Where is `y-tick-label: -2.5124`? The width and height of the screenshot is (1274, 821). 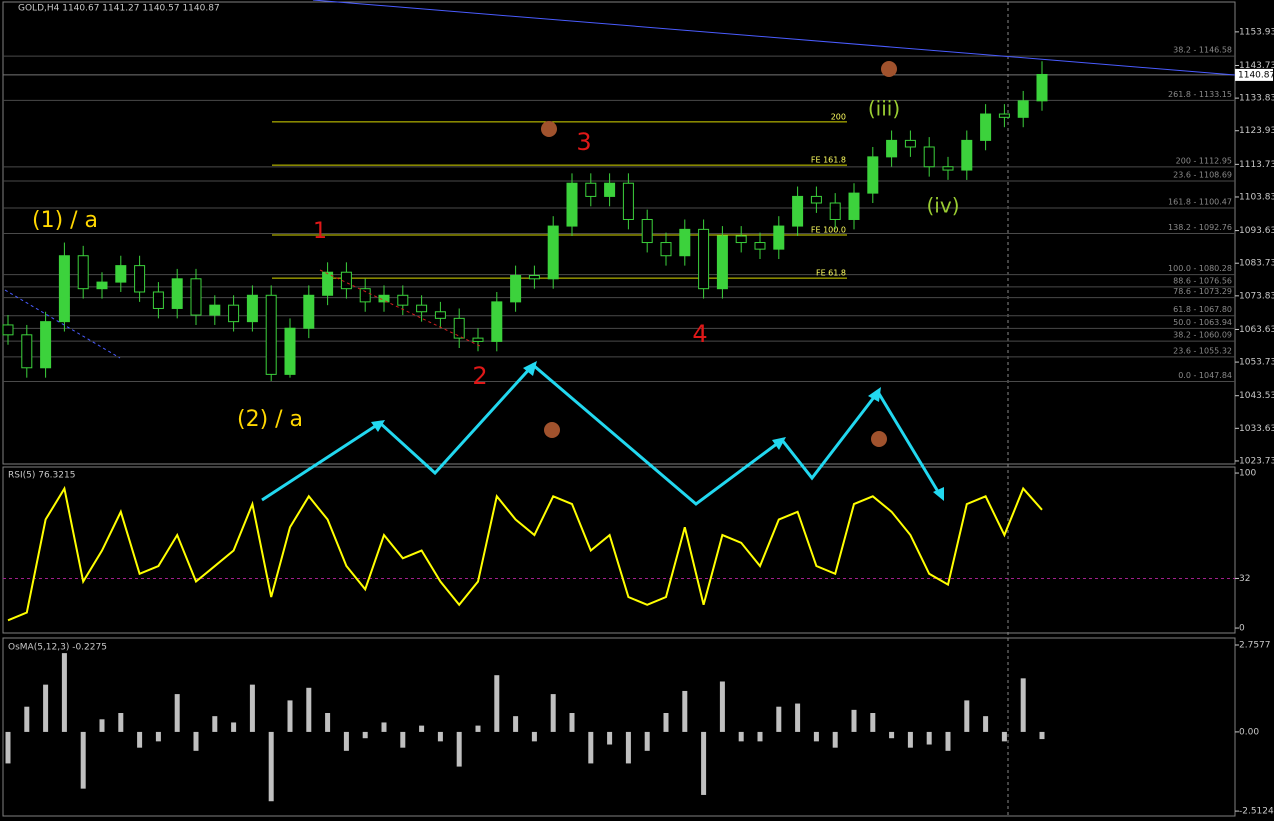 y-tick-label: -2.5124 is located at coordinates (1256, 812).